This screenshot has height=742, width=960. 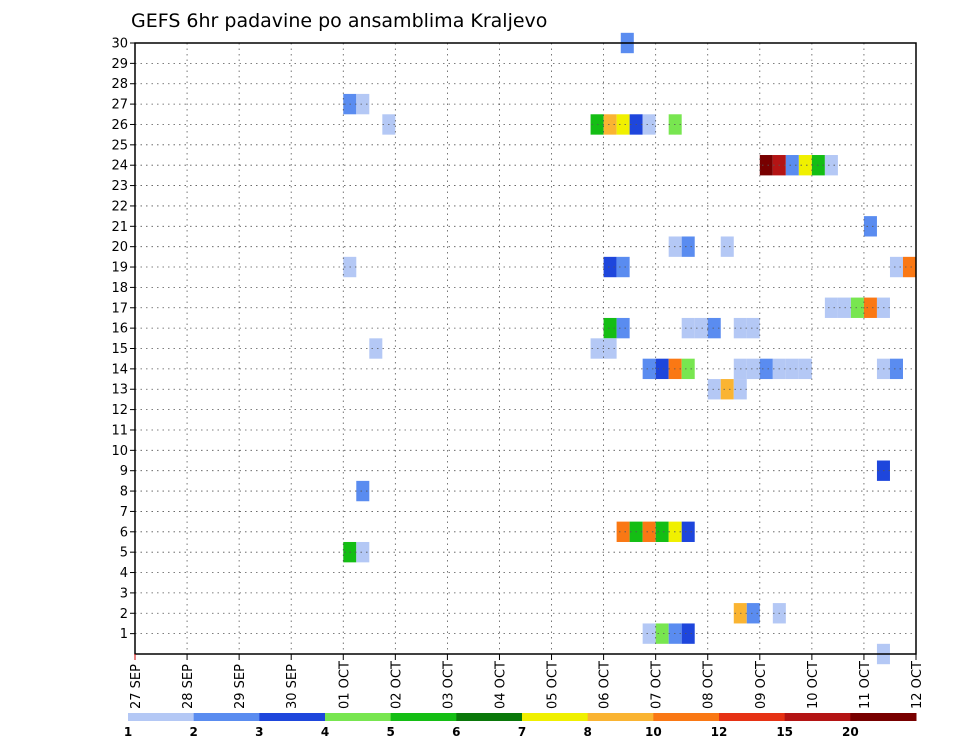 I want to click on colorbar-label: 3, so click(x=259, y=732).